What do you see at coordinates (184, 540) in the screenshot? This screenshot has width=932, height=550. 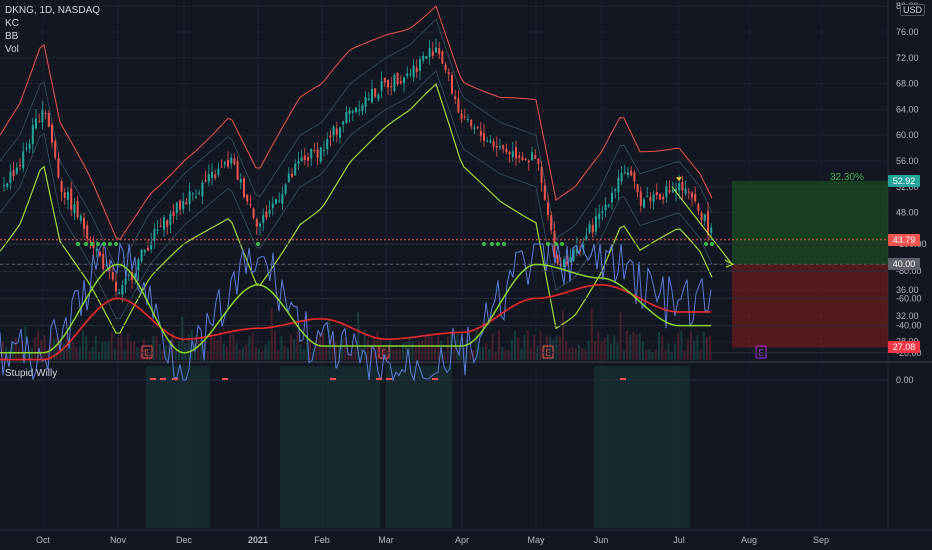 I see `time-tick-2: Dec` at bounding box center [184, 540].